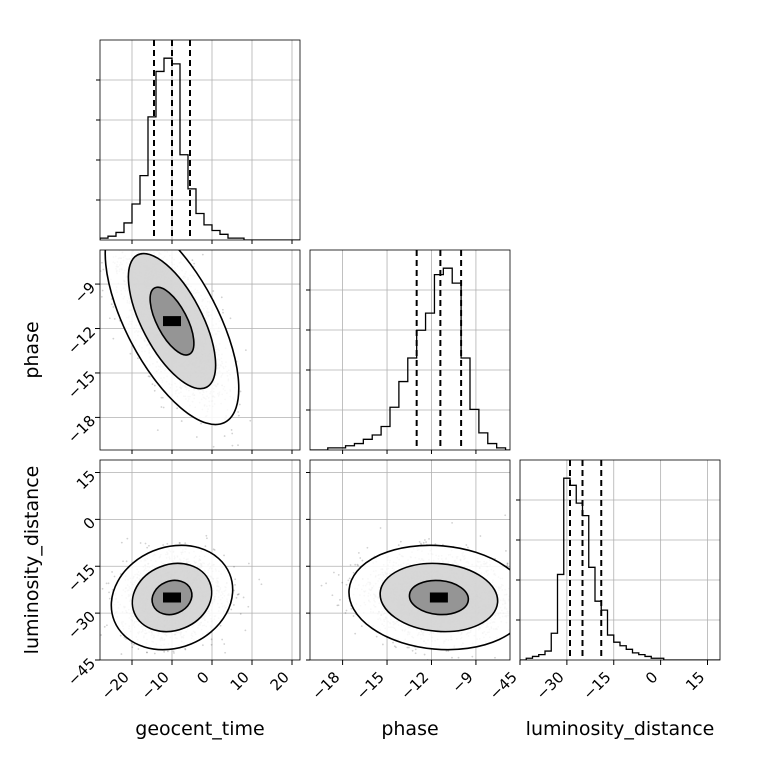 The width and height of the screenshot is (760, 760). I want to click on density-peak, so click(172, 321).